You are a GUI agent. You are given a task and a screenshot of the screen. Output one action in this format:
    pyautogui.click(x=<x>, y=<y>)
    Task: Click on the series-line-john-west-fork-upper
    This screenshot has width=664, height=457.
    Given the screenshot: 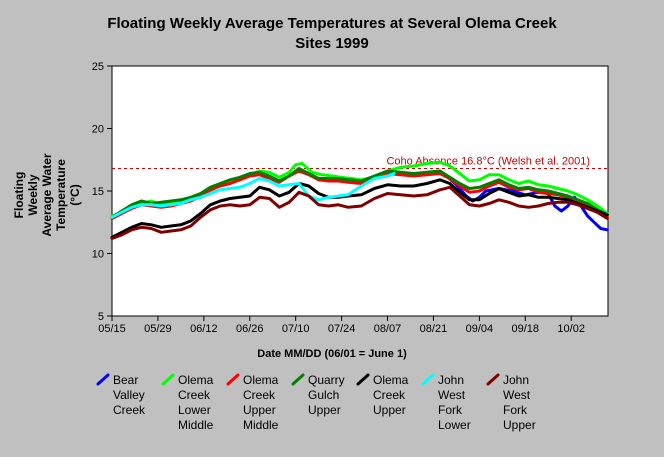 What is the action you would take?
    pyautogui.click(x=359, y=212)
    